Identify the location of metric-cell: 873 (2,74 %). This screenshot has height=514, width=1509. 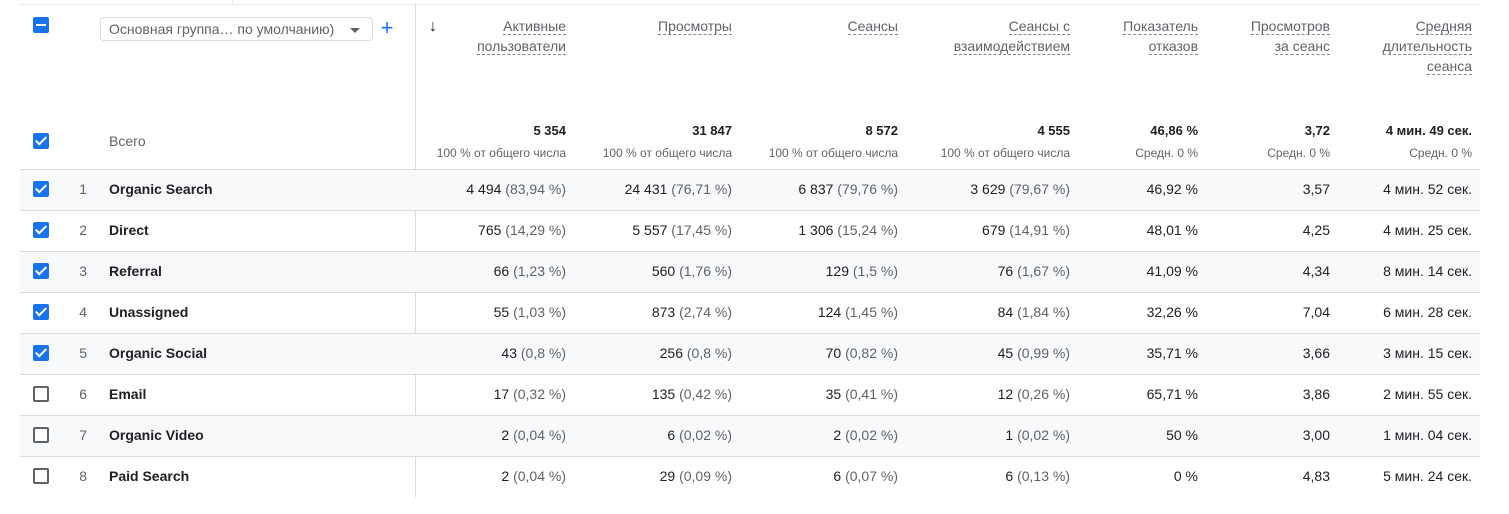
(652, 312).